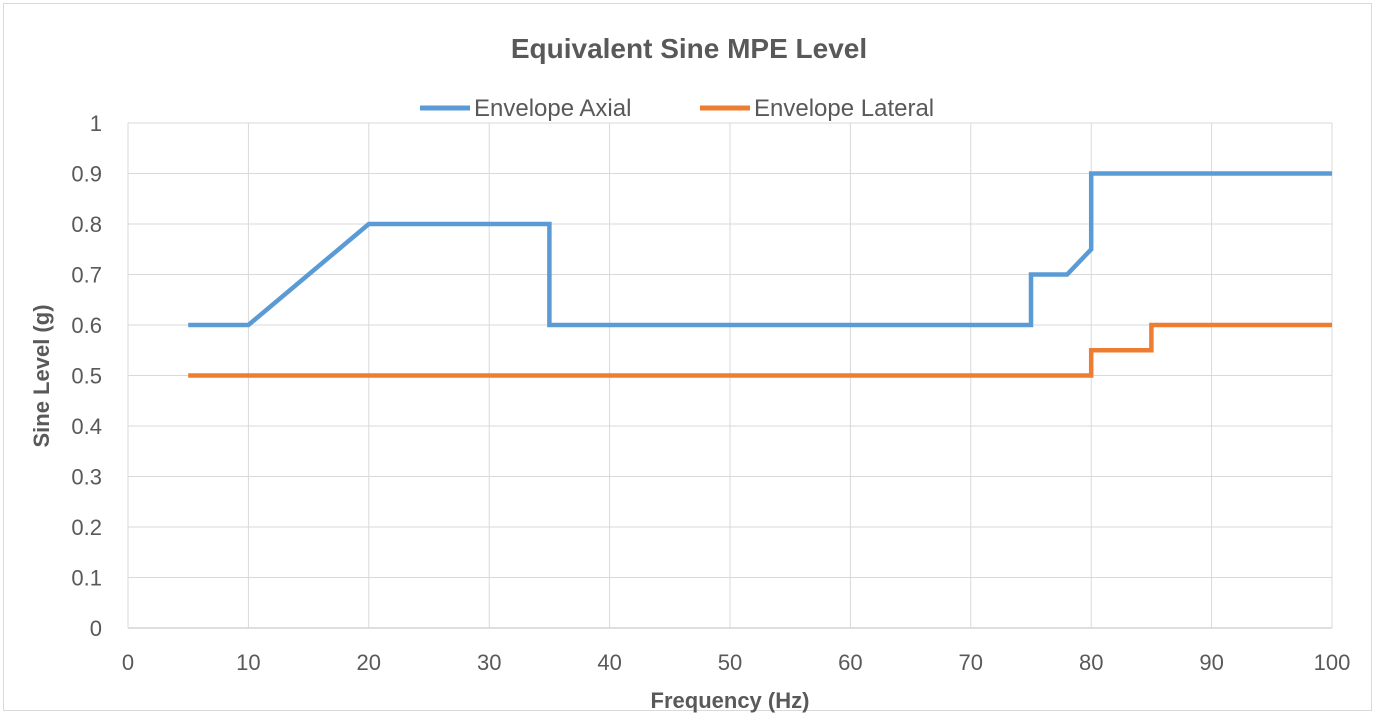 The width and height of the screenshot is (1377, 713). Describe the element at coordinates (489, 662) in the screenshot. I see `x-tick-label: 30` at that location.